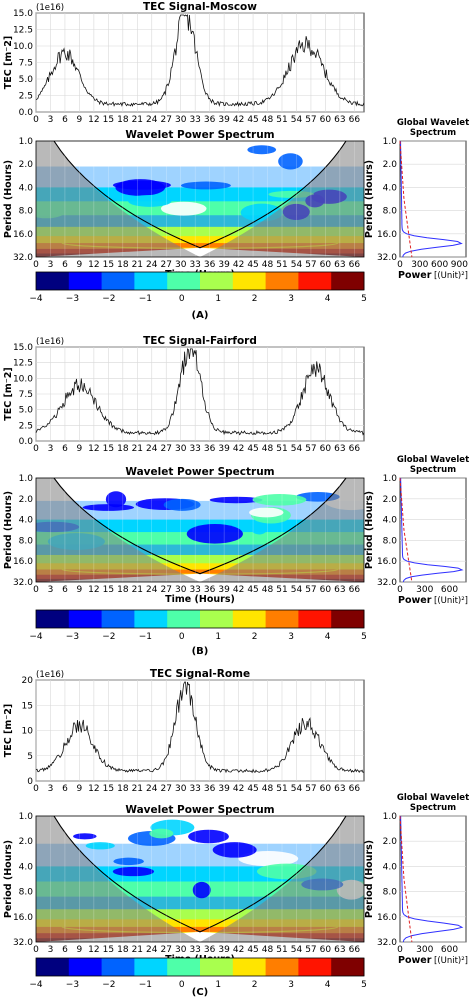  I want to click on tec-y-tick-label: 10.0, so click(23, 47).